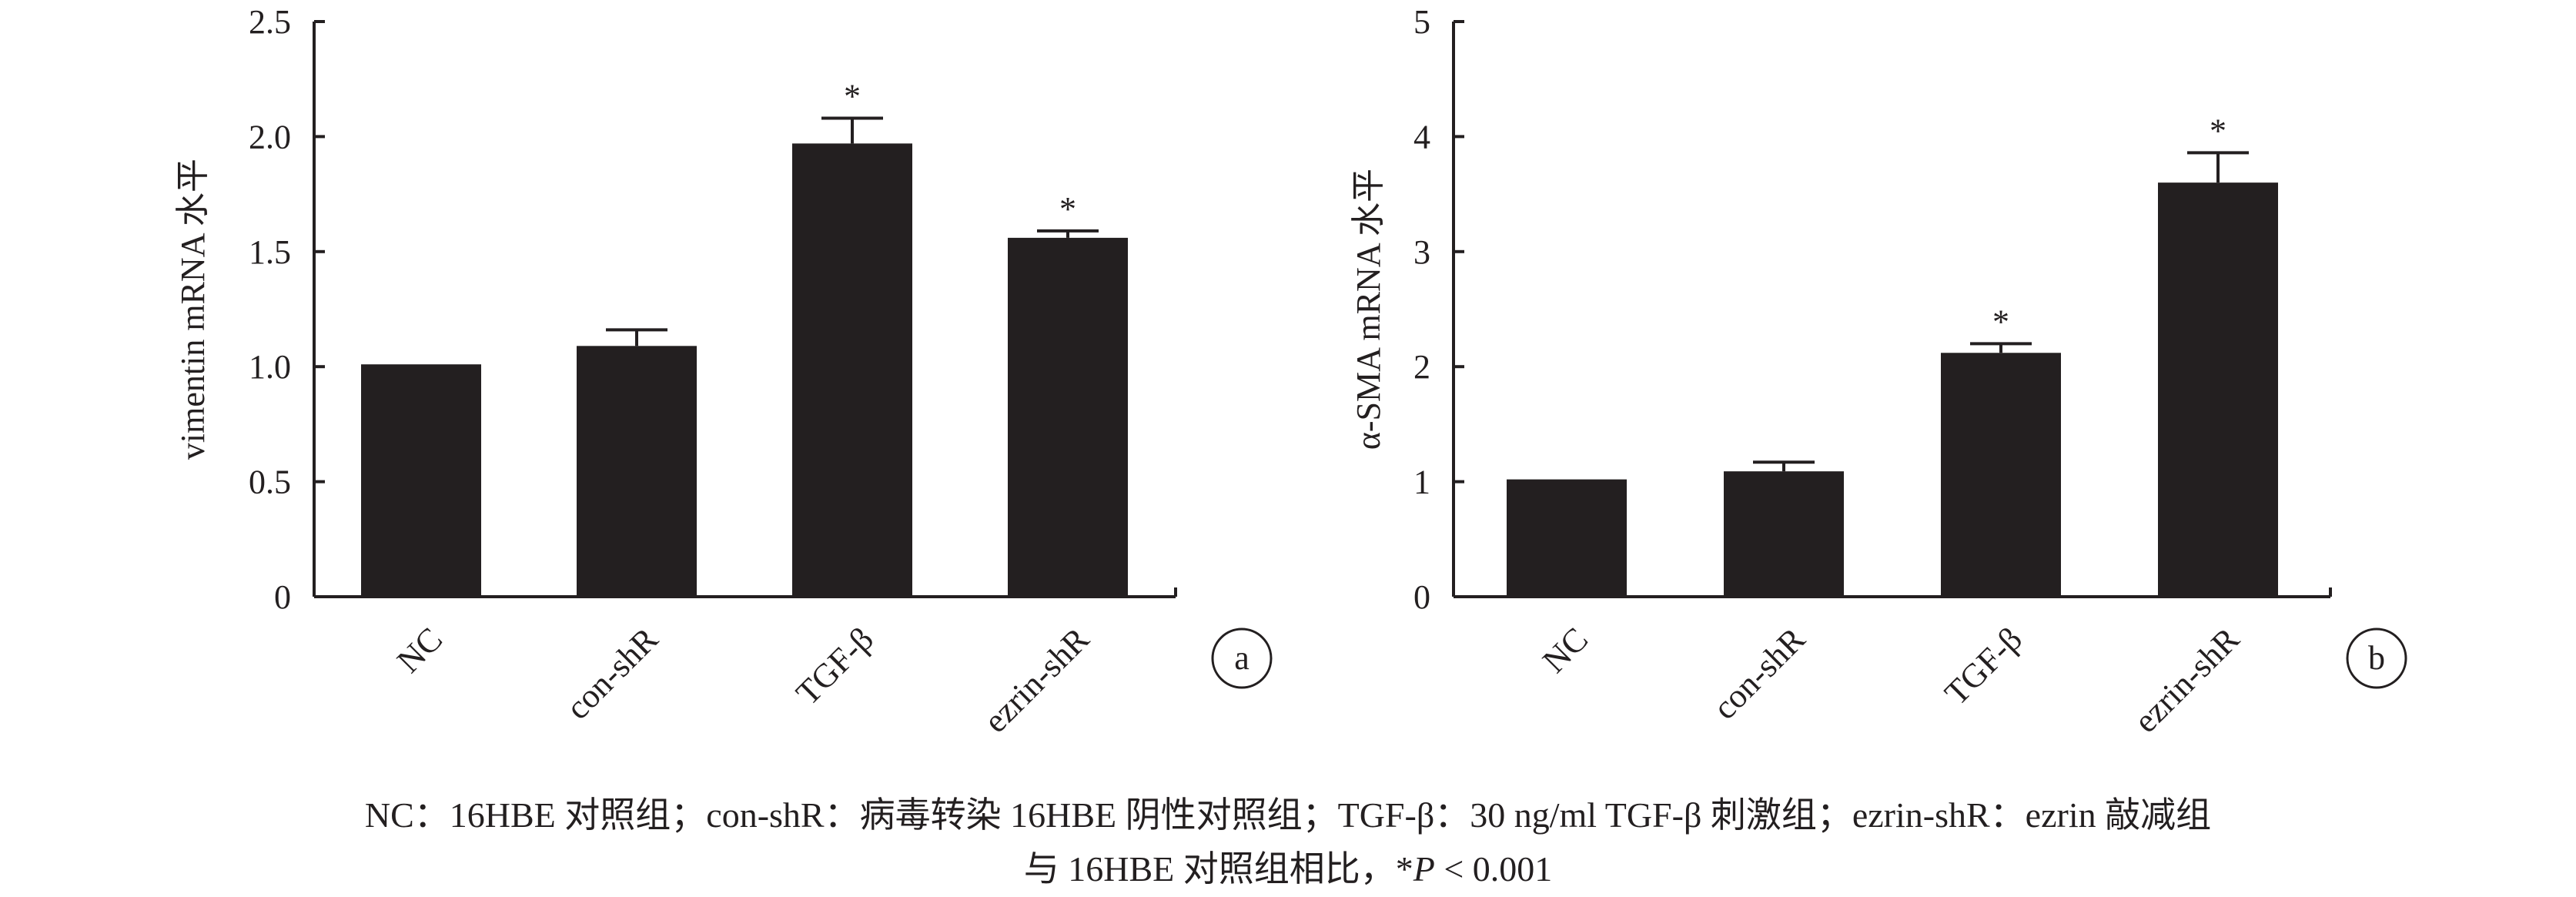 Image resolution: width=2576 pixels, height=897 pixels. What do you see at coordinates (1422, 137) in the screenshot?
I see `y-tick-label: 4` at bounding box center [1422, 137].